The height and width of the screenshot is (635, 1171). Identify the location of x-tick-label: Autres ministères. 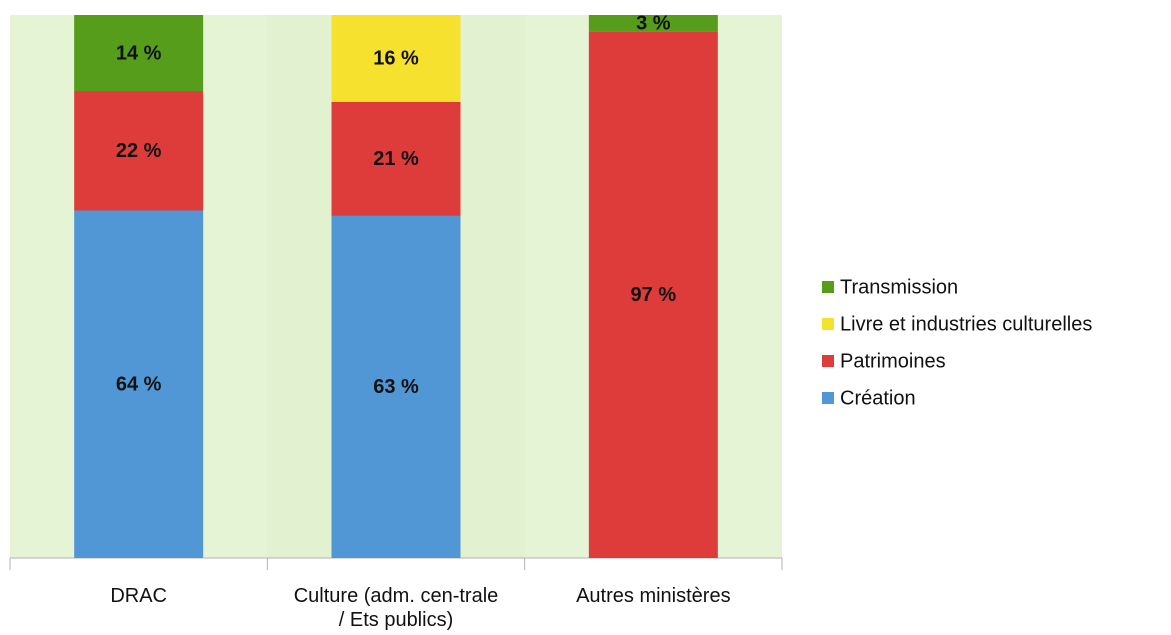
(653, 596).